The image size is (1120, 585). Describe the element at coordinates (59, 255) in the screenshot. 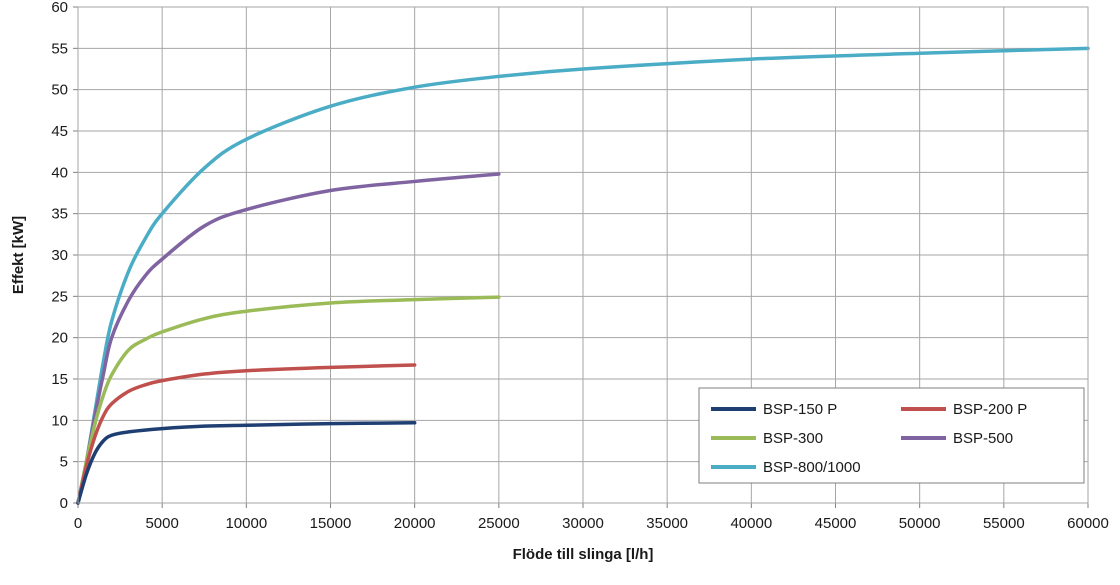

I see `y-tick-label: 30` at that location.